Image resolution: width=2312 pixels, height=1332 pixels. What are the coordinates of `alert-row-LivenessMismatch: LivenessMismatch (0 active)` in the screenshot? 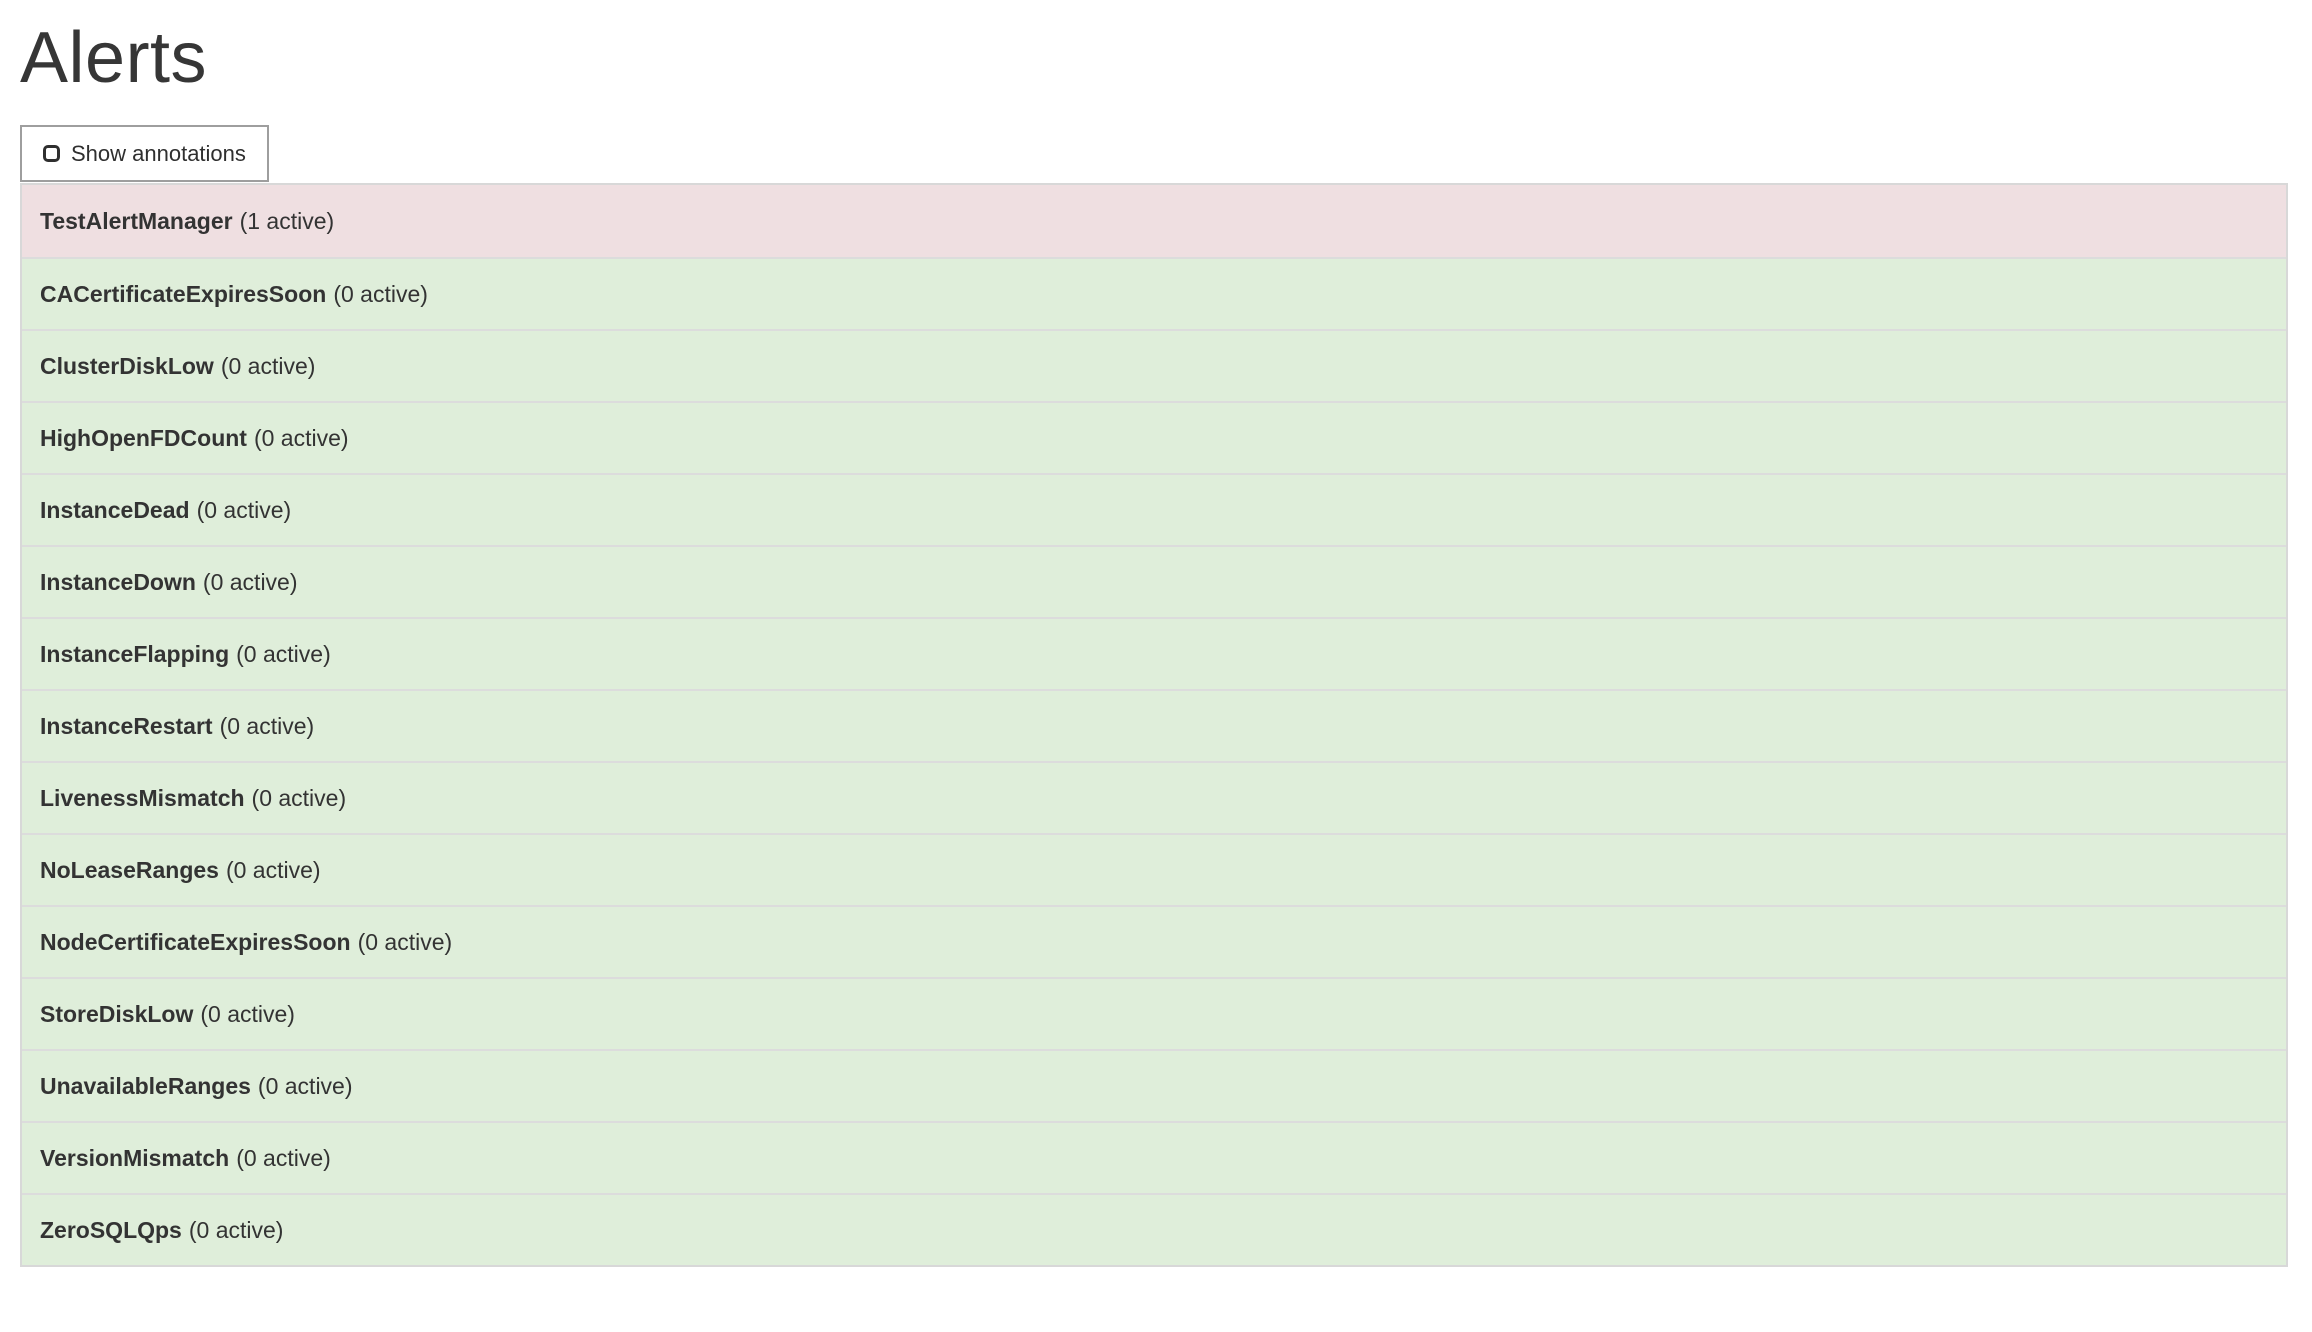 It's located at (1154, 797).